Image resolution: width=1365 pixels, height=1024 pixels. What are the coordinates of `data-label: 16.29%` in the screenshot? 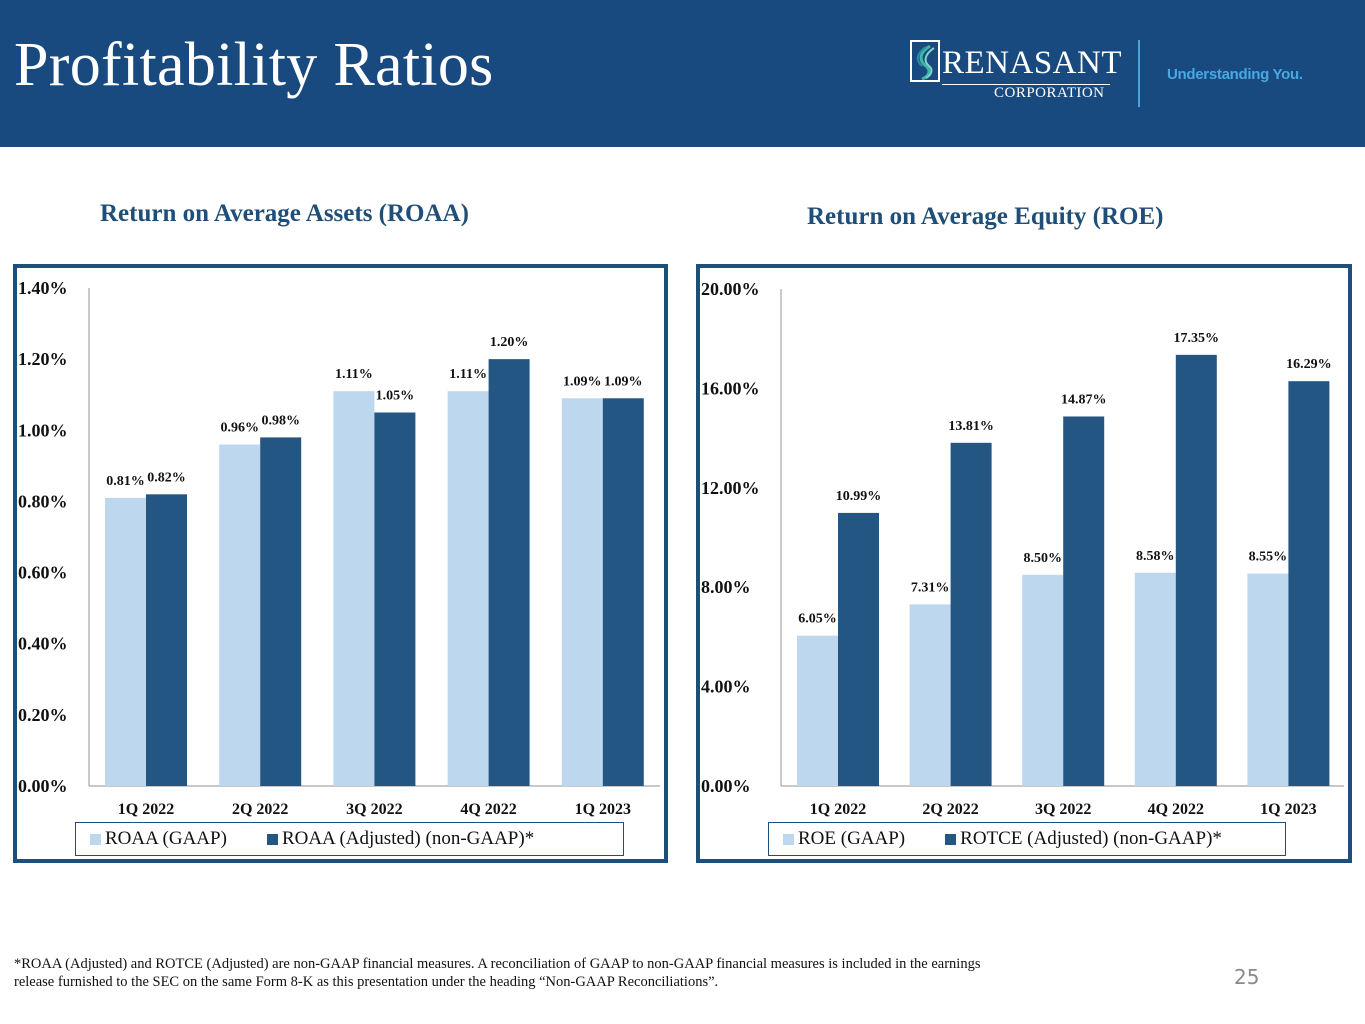 It's located at (1309, 364).